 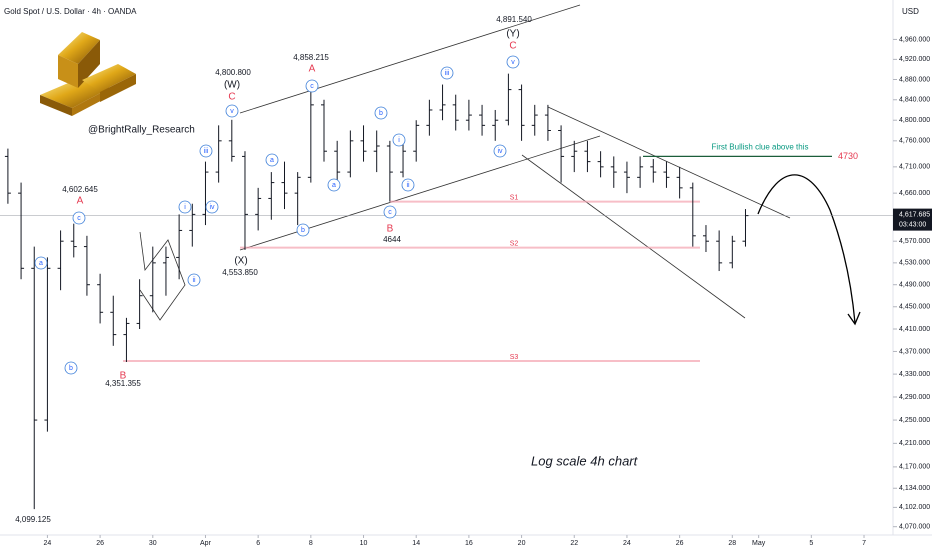 What do you see at coordinates (759, 543) in the screenshot?
I see `x-tick-label: May` at bounding box center [759, 543].